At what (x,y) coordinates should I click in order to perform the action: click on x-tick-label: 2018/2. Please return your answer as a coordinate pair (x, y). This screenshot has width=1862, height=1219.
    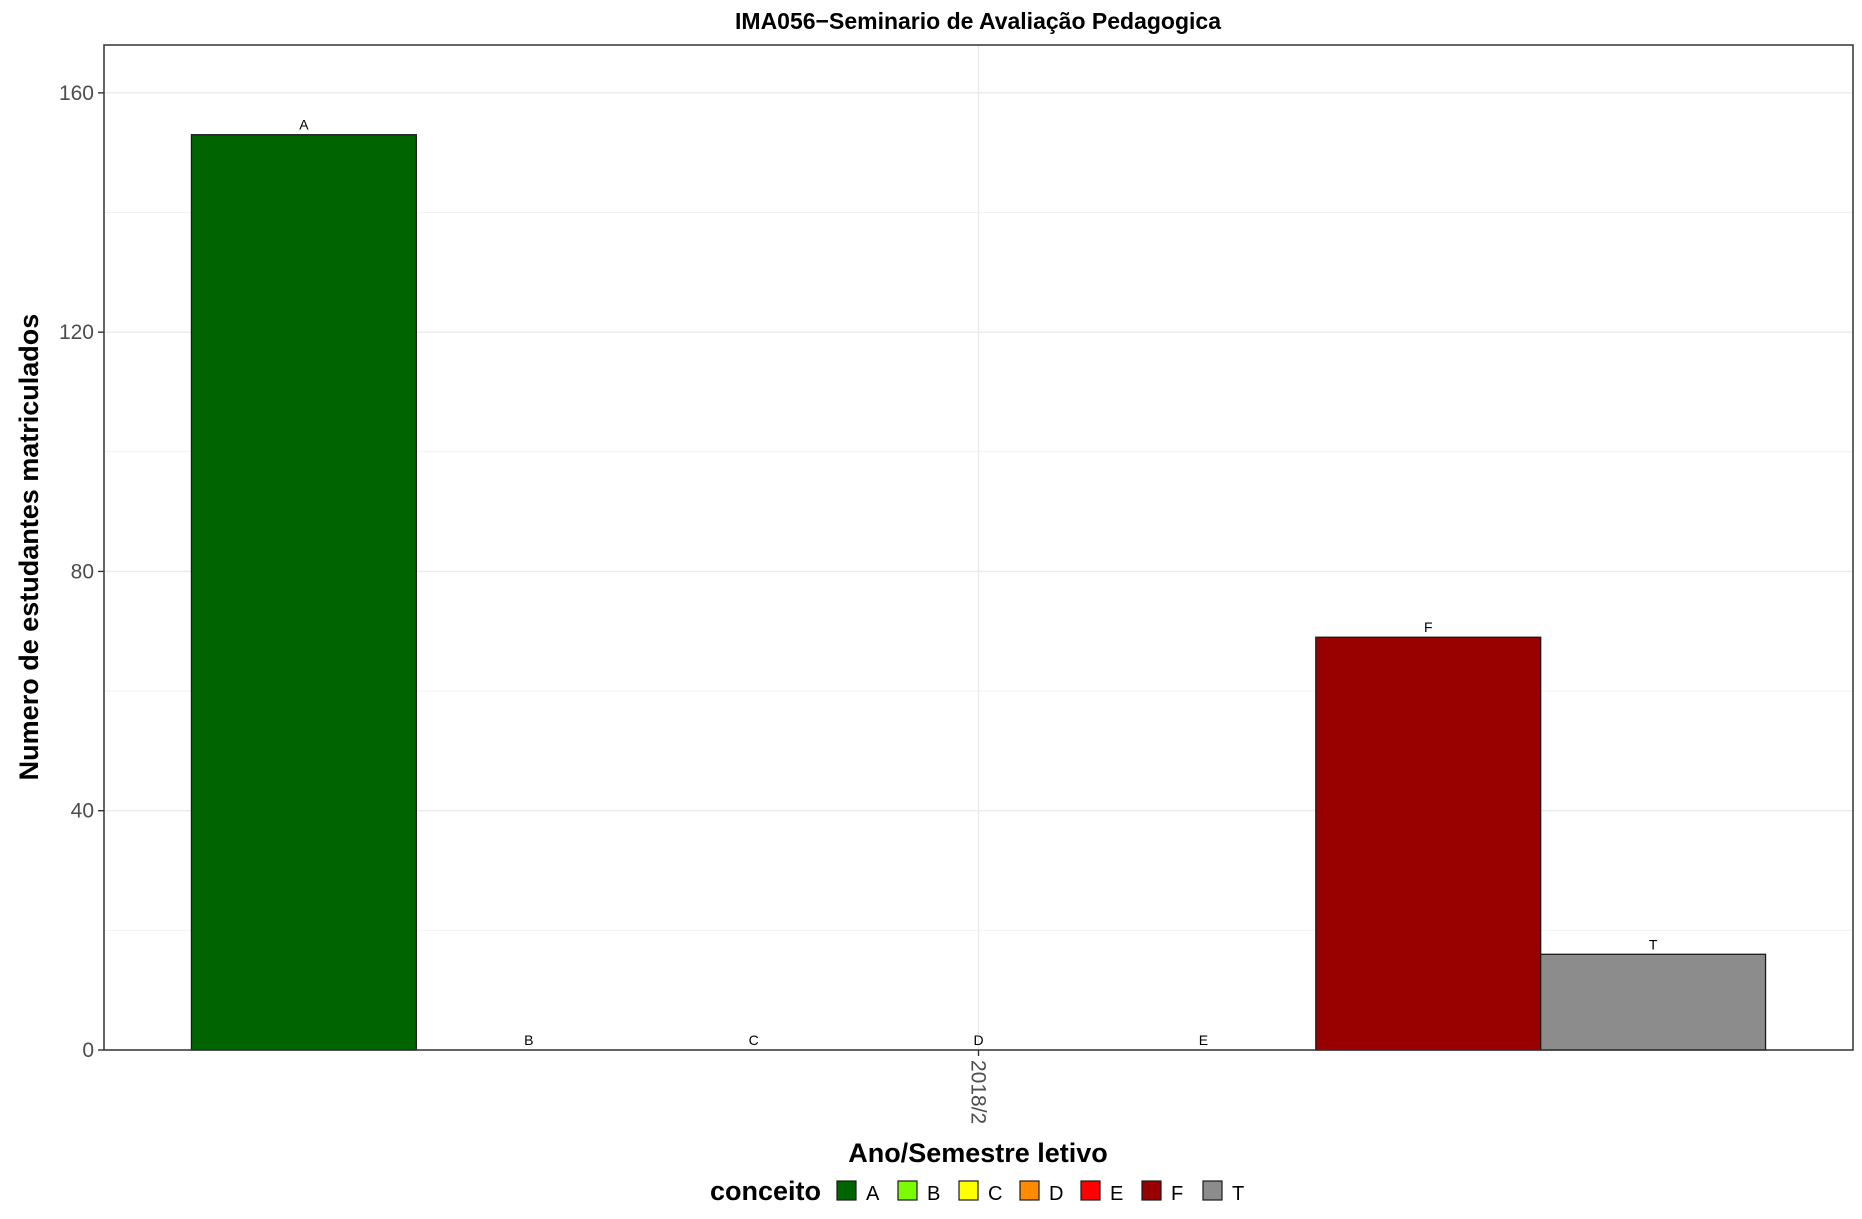
    Looking at the image, I should click on (978, 1092).